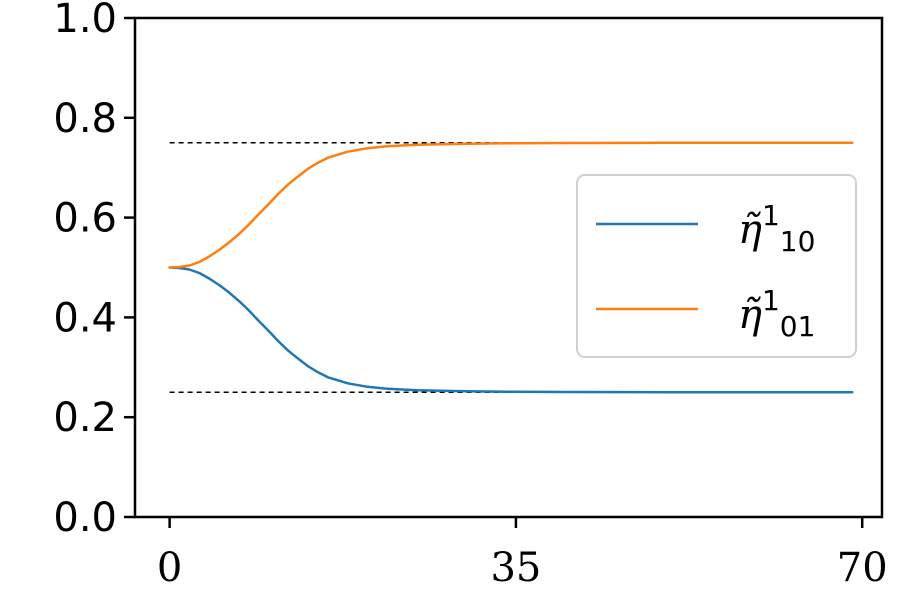 This screenshot has height=600, width=900. Describe the element at coordinates (862, 568) in the screenshot. I see `x-tick-label: 70` at that location.